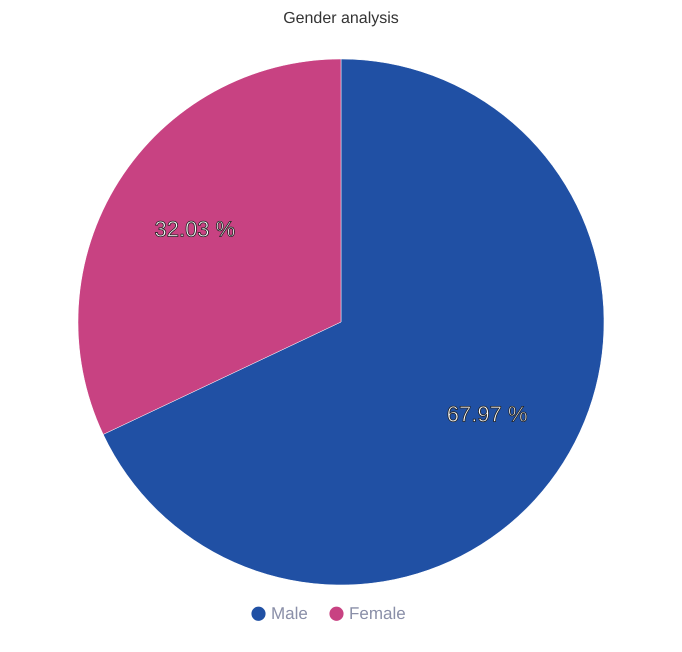 Image resolution: width=682 pixels, height=652 pixels. Describe the element at coordinates (195, 229) in the screenshot. I see `data-label: 32.03 %` at that location.